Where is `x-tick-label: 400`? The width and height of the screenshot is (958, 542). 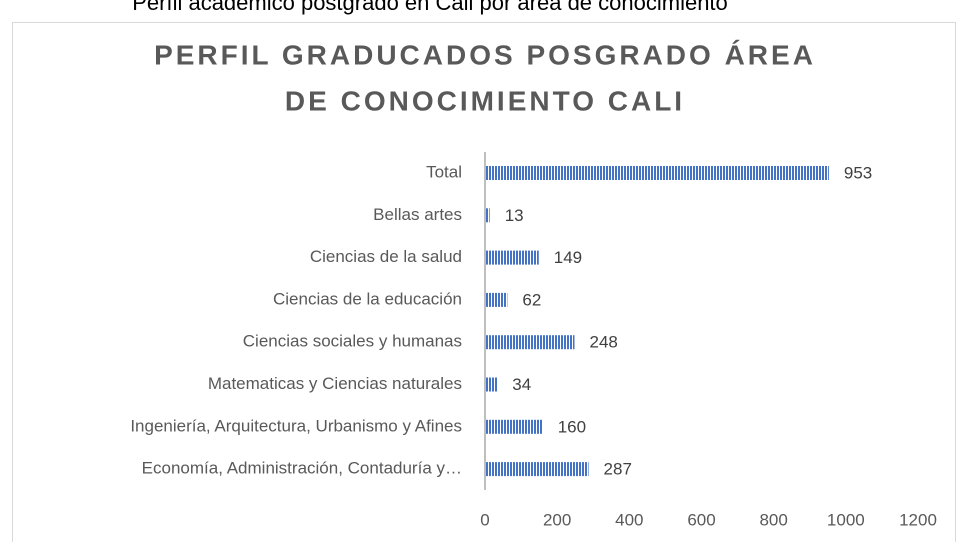
x-tick-label: 400 is located at coordinates (629, 519).